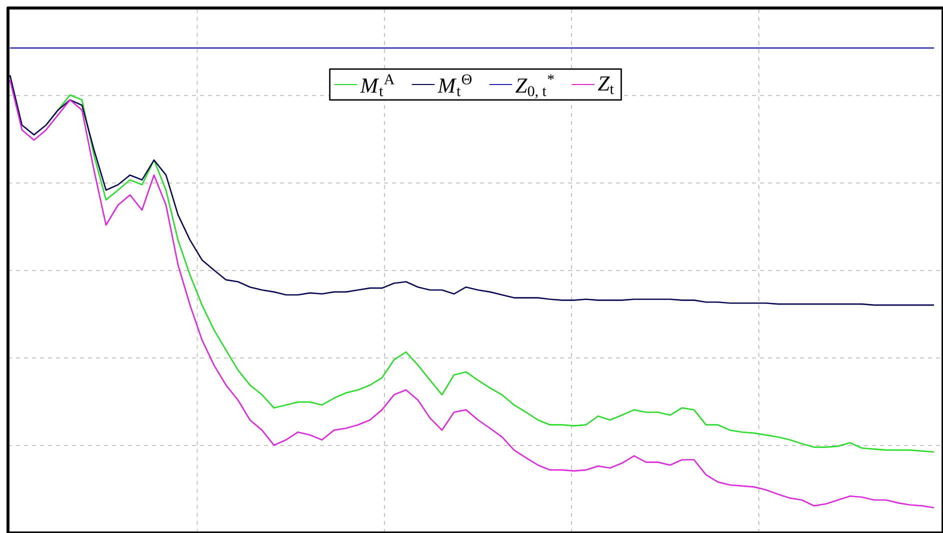  I want to click on legend-label: Z$_{t}$, so click(606, 85).